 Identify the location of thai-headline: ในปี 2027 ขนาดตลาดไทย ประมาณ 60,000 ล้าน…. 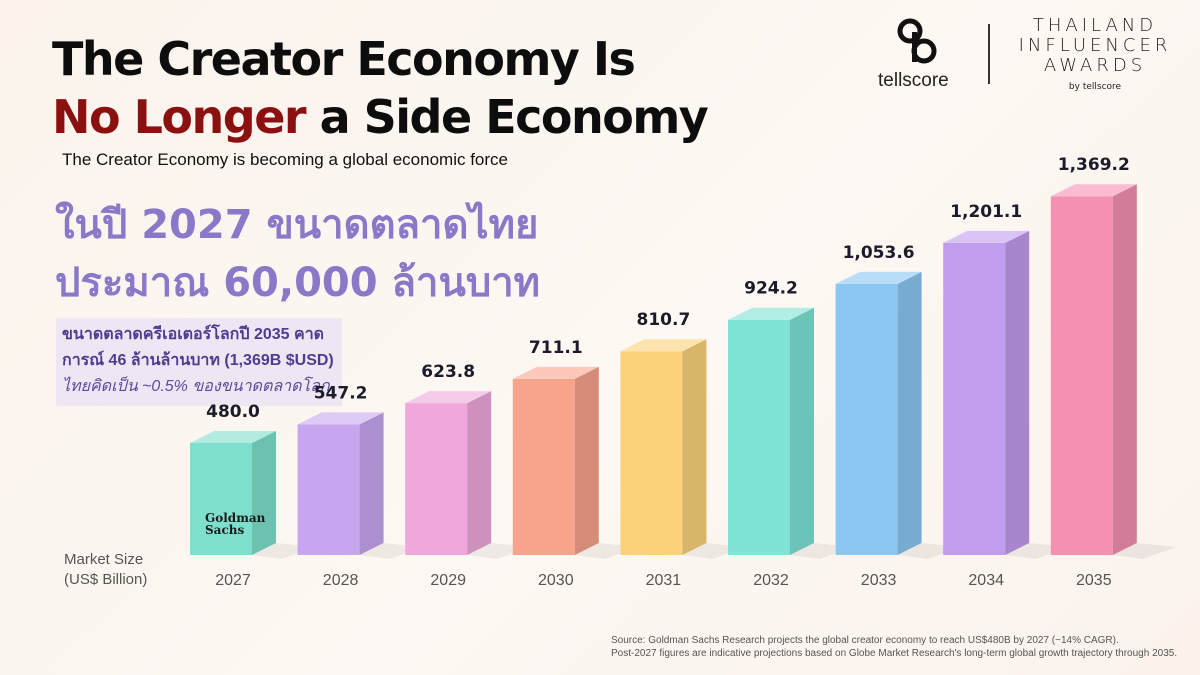
(297, 254).